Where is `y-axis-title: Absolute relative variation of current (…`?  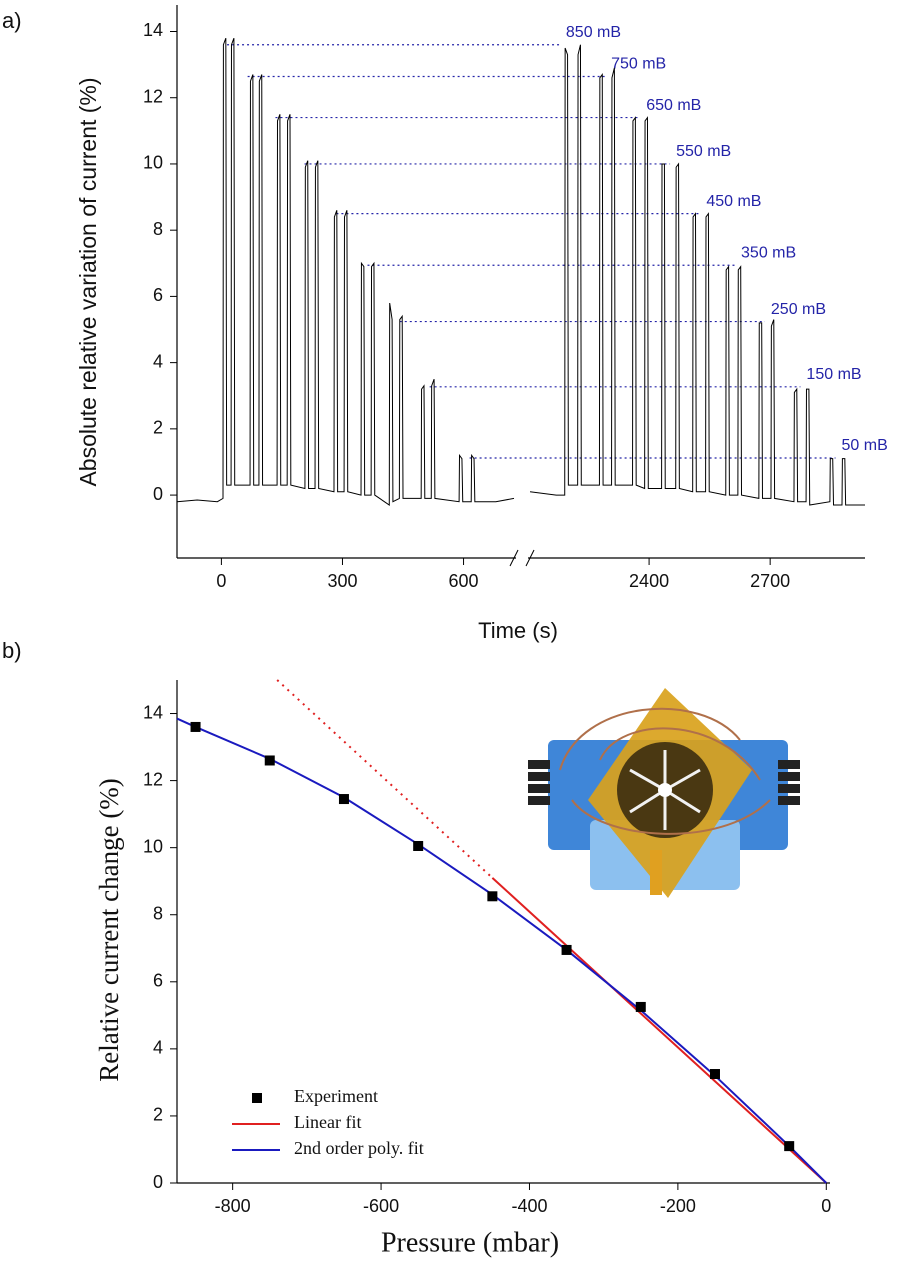
y-axis-title: Absolute relative variation of current (… is located at coordinates (88, 281).